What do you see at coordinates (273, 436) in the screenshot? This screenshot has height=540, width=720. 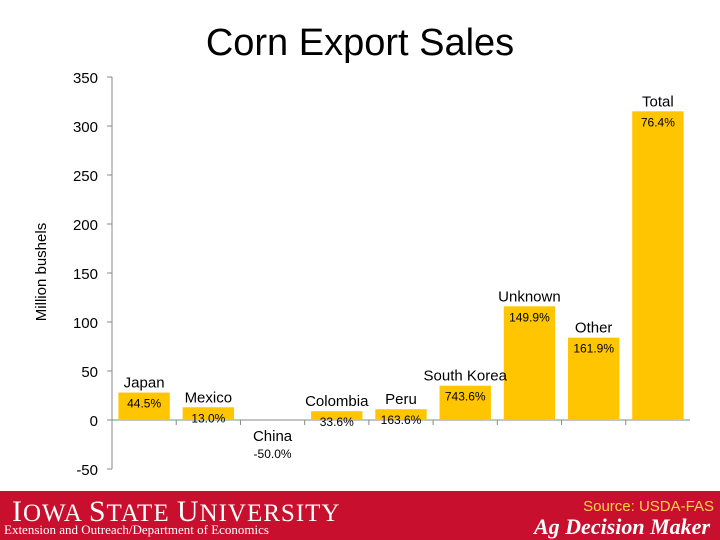 I see `category-label: China` at bounding box center [273, 436].